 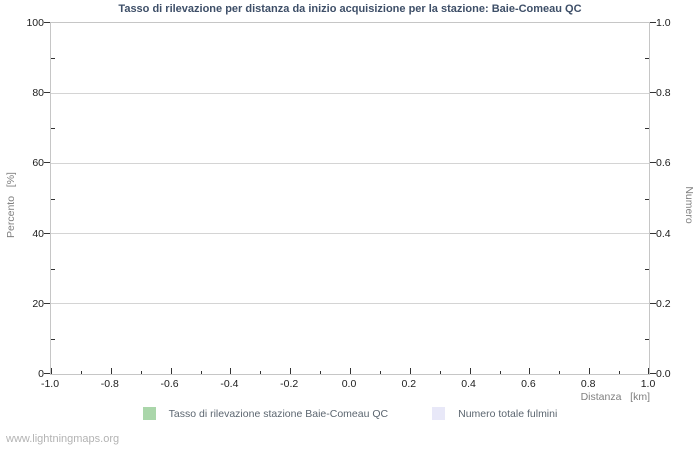 What do you see at coordinates (229, 384) in the screenshot?
I see `x-tick-label: -0.4` at bounding box center [229, 384].